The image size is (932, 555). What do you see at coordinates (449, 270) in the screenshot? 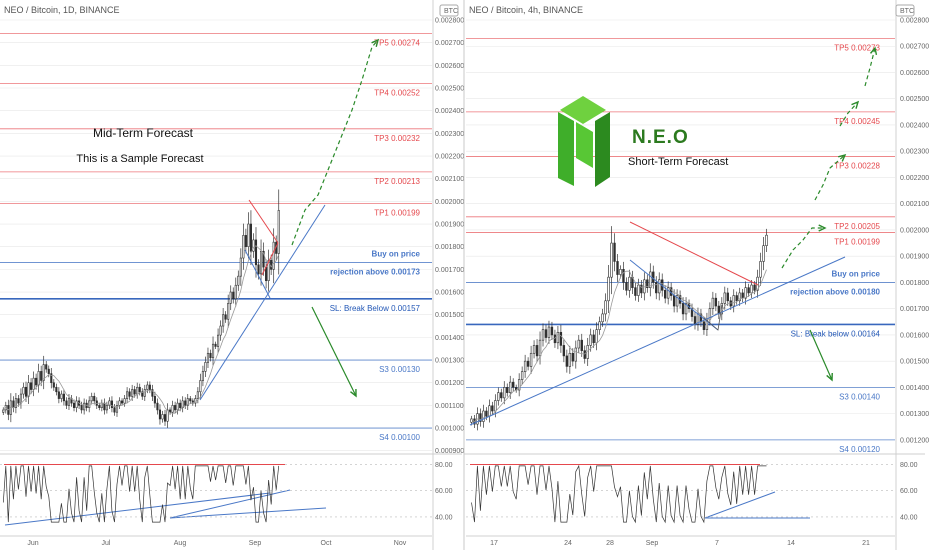
I see `y-tick-label: 0.001700` at bounding box center [449, 270].